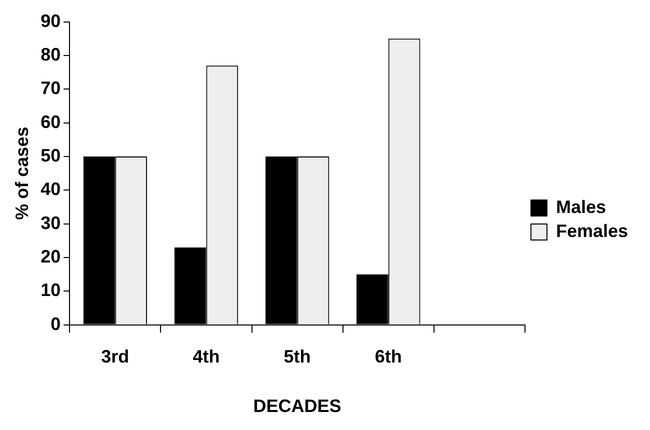 The height and width of the screenshot is (430, 650). What do you see at coordinates (50, 290) in the screenshot?
I see `y-tick-label: 10` at bounding box center [50, 290].